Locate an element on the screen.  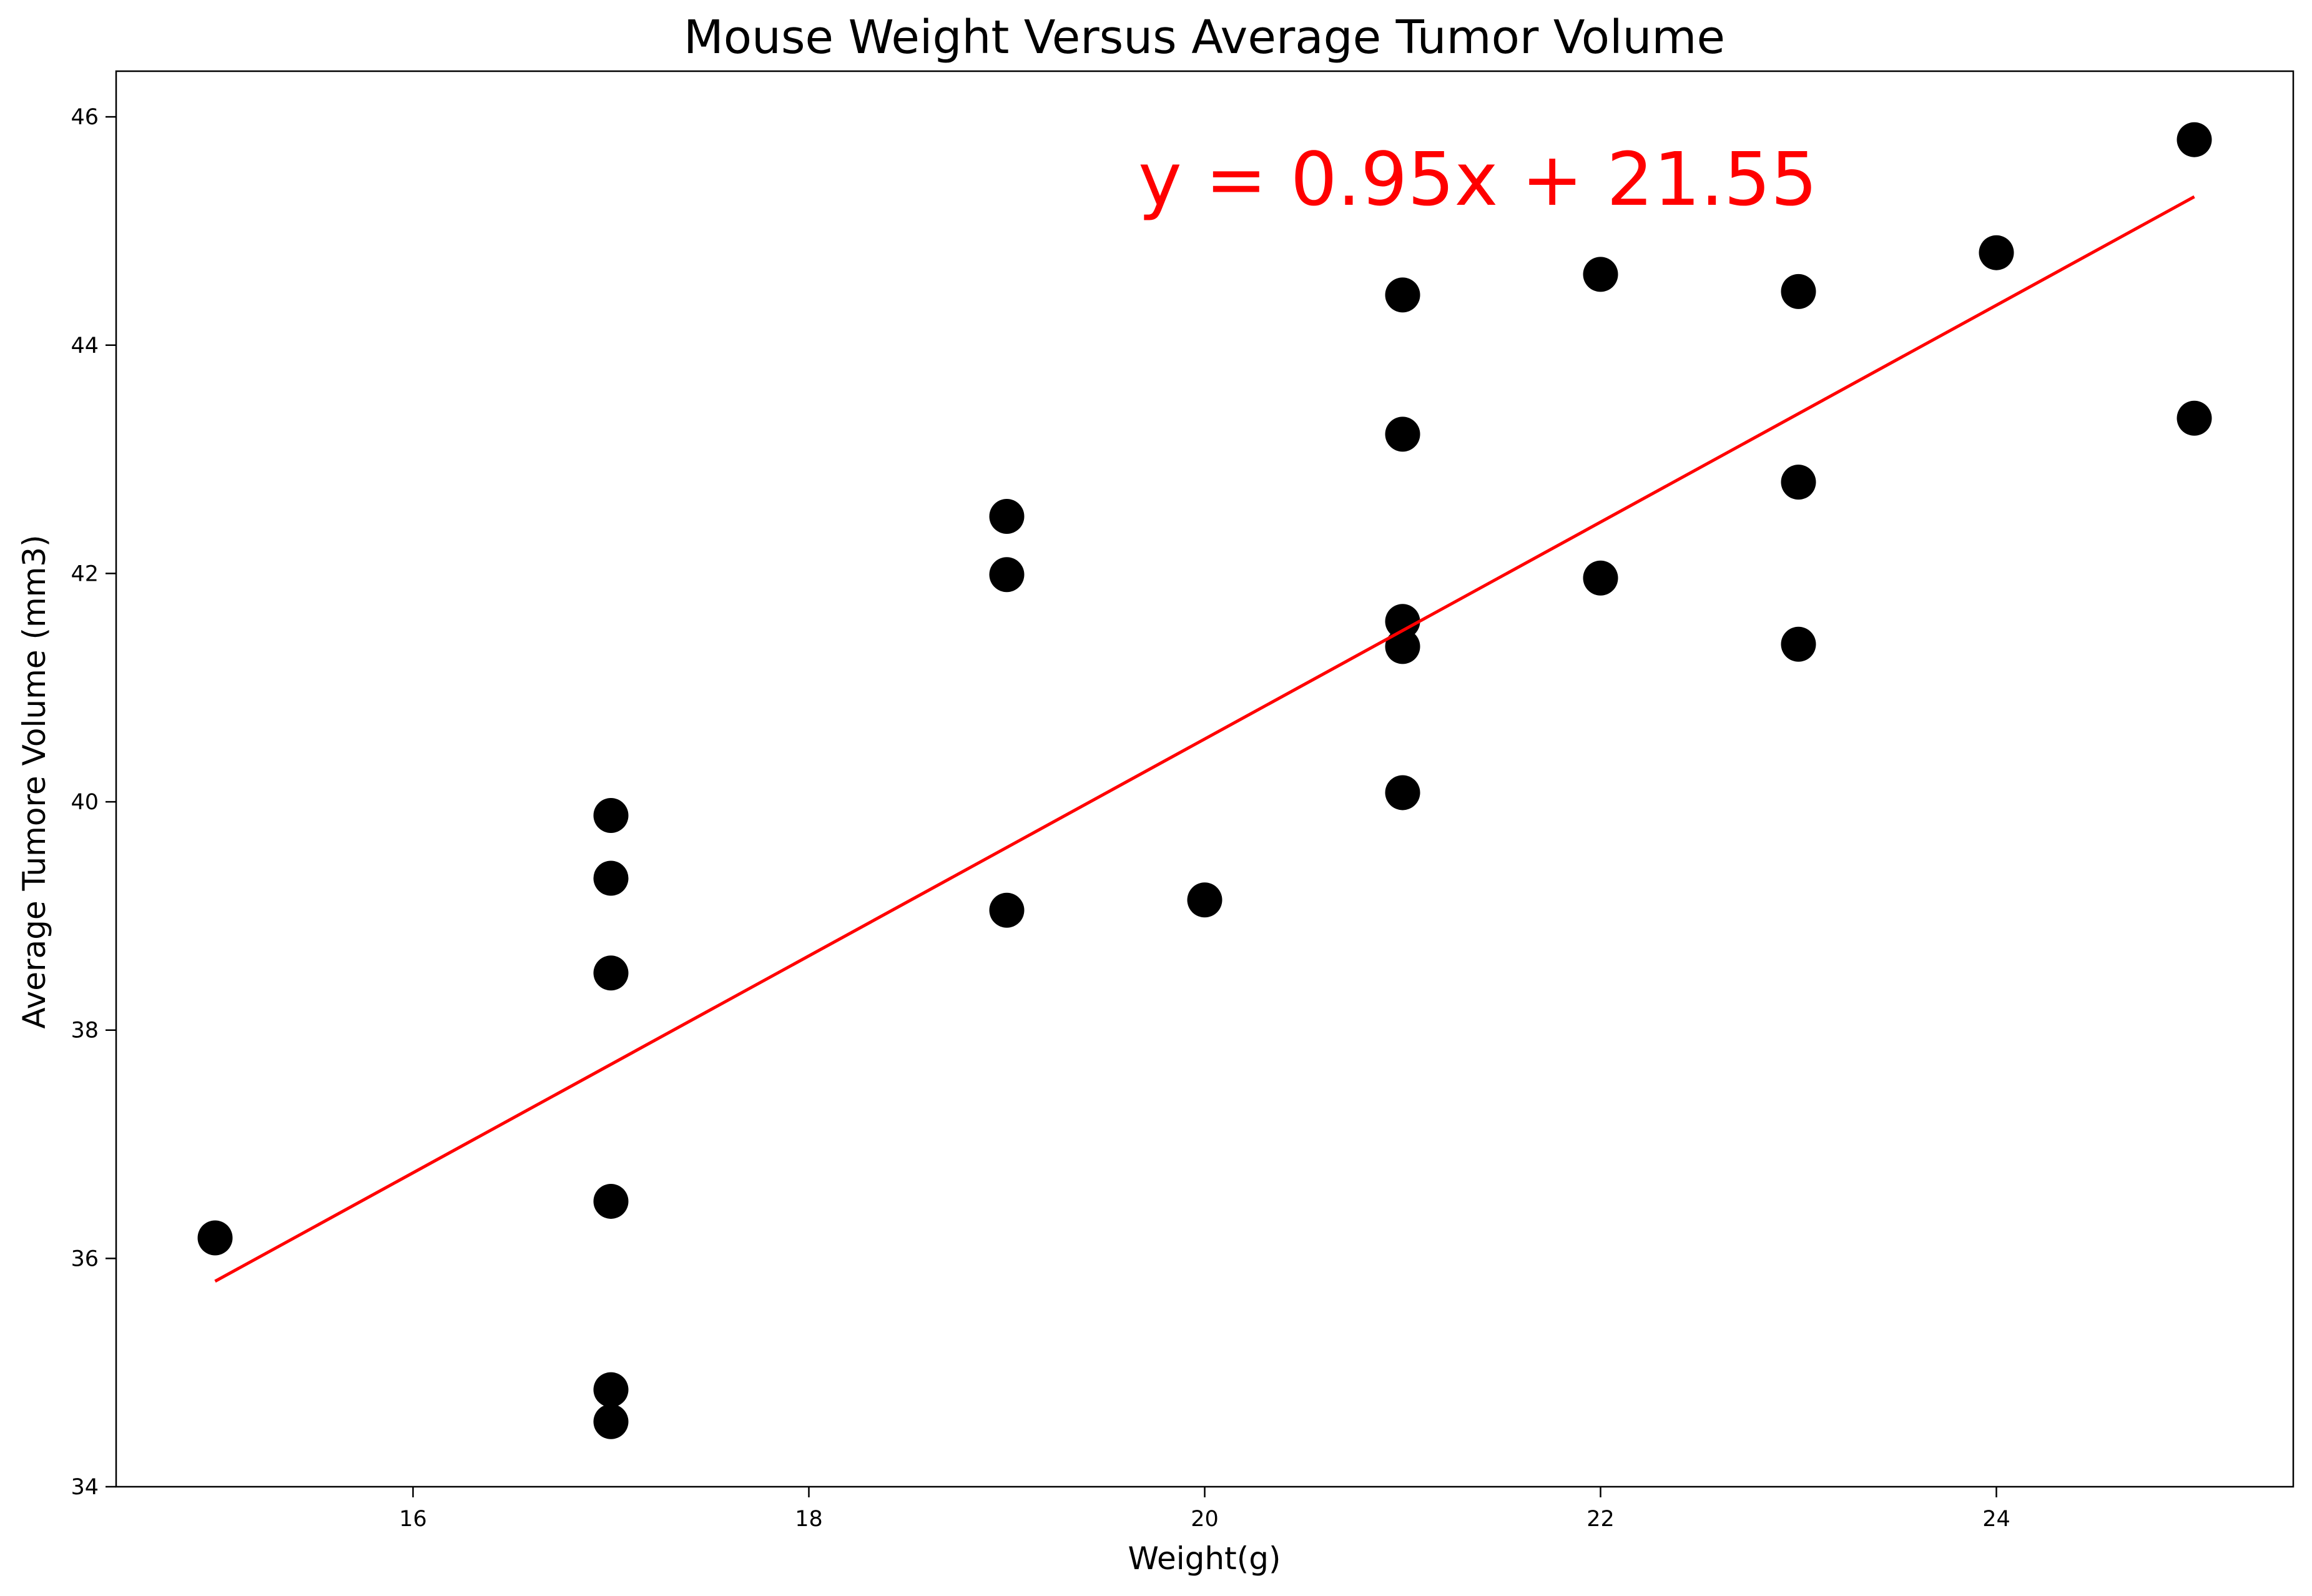
y-tick-label: 34 is located at coordinates (85, 1487).